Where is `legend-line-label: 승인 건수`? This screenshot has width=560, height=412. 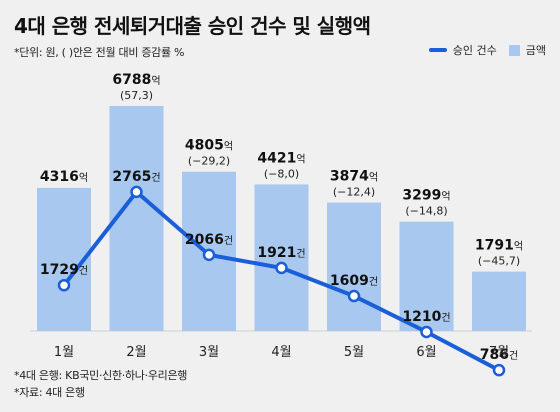
legend-line-label: 승인 건수 is located at coordinates (474, 50).